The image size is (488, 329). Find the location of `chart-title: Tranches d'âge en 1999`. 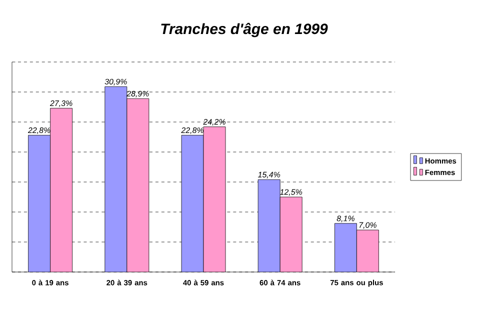

chart-title: Tranches d'âge en 1999 is located at coordinates (244, 30).